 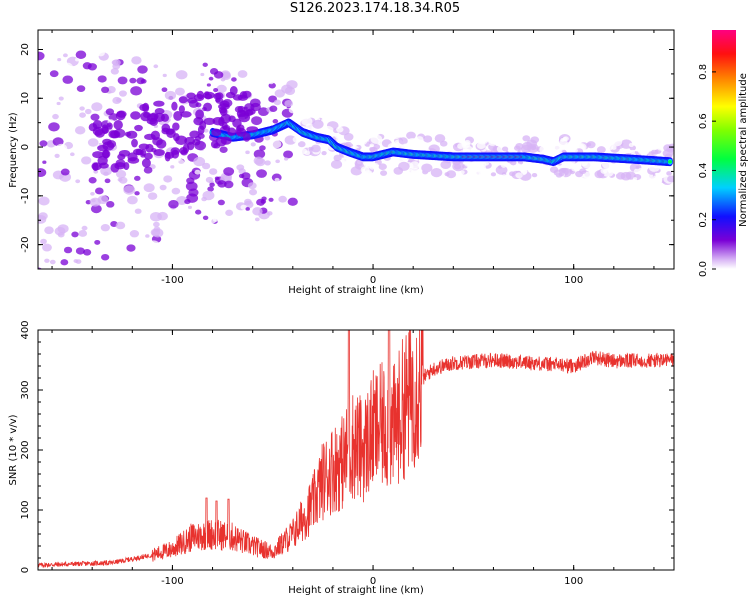 I want to click on colorbar-tick-label: 0.8, so click(x=703, y=72).